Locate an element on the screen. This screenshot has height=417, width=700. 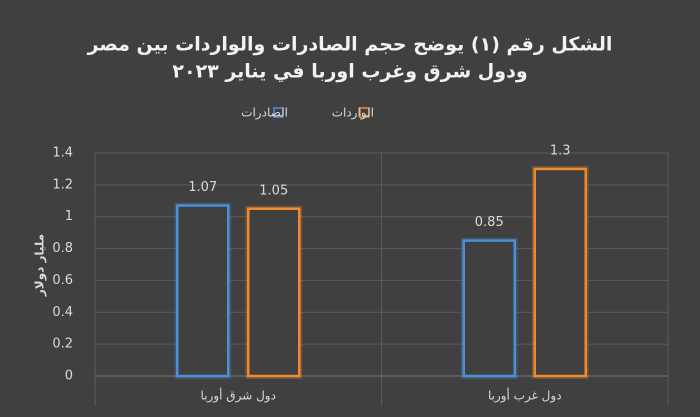
x-tick-label: دول شرق أوربا is located at coordinates (238, 396).